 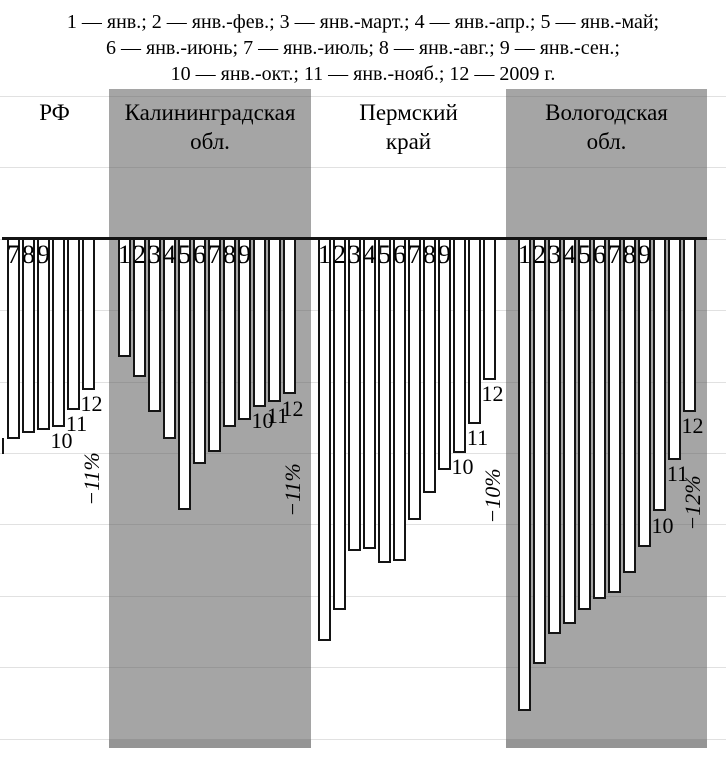 I want to click on bar-number-label-vologda-9: 9, so click(x=644, y=254).